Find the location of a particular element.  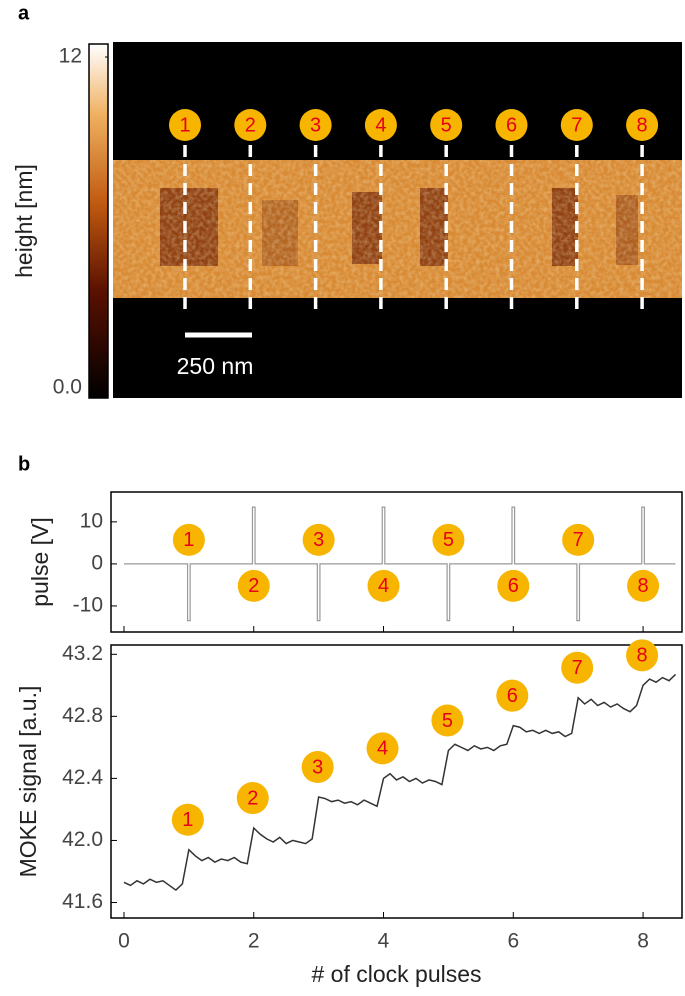

data-line is located at coordinates (399, 564).